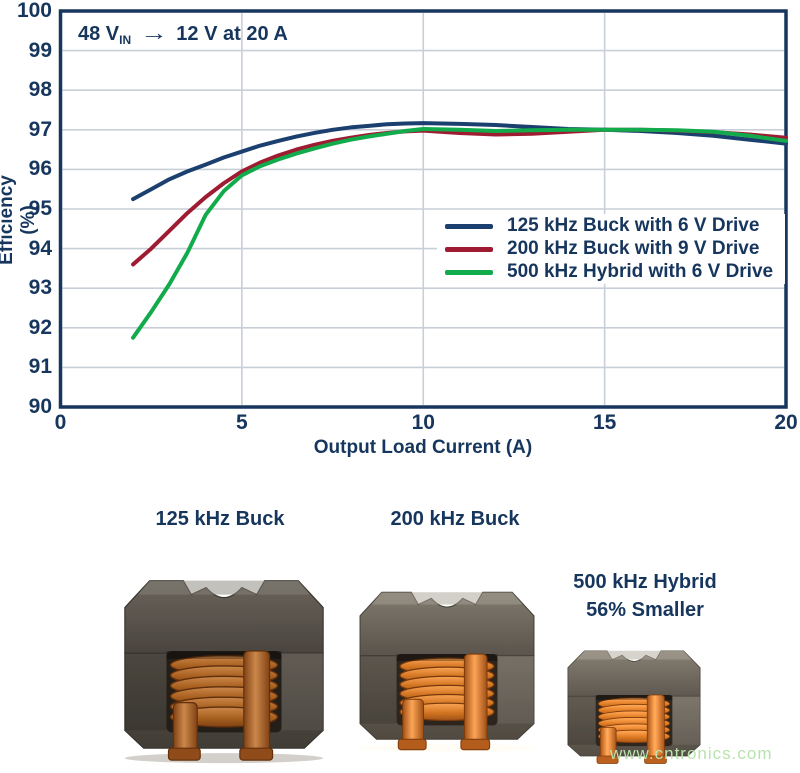 The width and height of the screenshot is (800, 773). Describe the element at coordinates (604, 422) in the screenshot. I see `x-tick-label: 15` at that location.